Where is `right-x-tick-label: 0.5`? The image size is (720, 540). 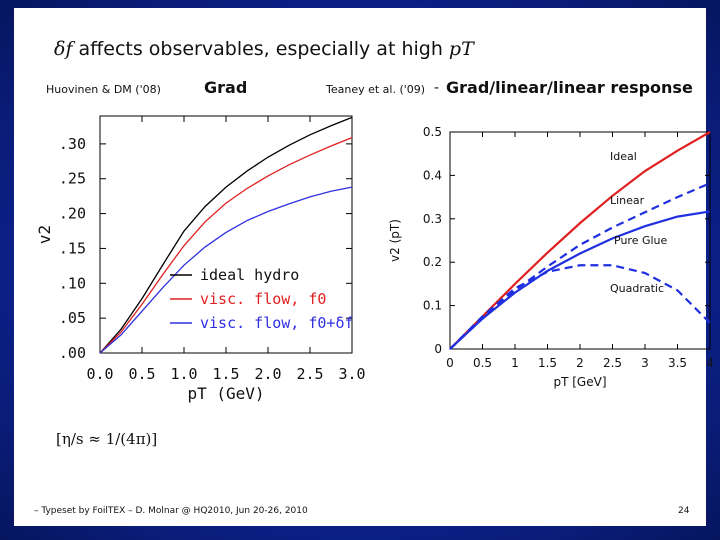 right-x-tick-label: 0.5 is located at coordinates (482, 363).